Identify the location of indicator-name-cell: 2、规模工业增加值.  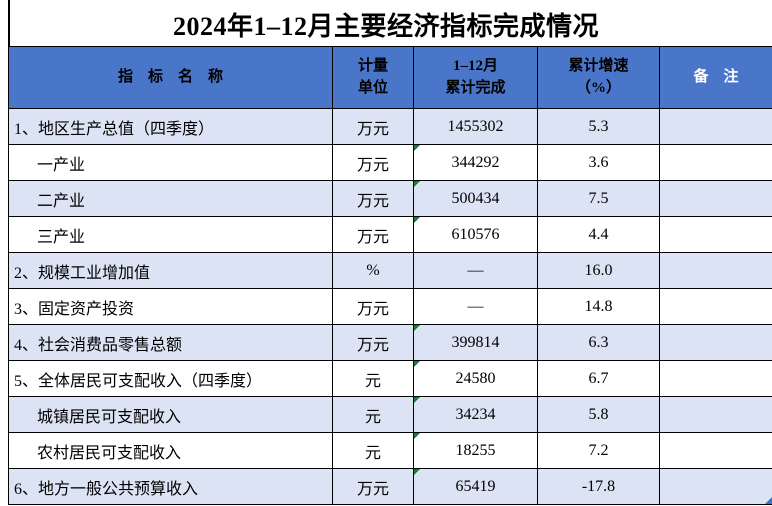
(170, 270).